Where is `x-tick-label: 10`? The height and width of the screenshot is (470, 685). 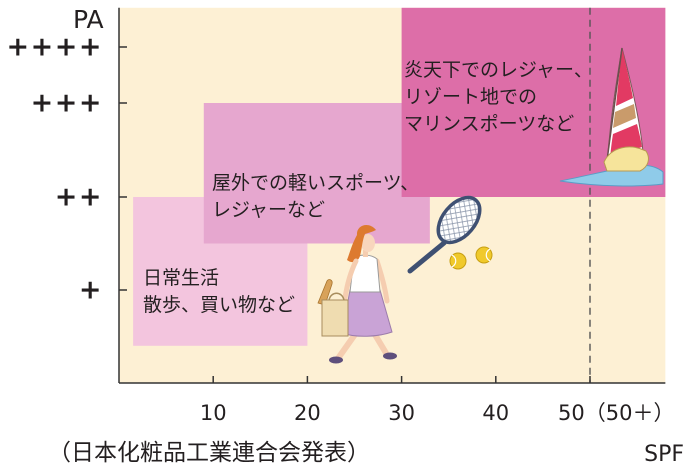 x-tick-label: 10 is located at coordinates (213, 413).